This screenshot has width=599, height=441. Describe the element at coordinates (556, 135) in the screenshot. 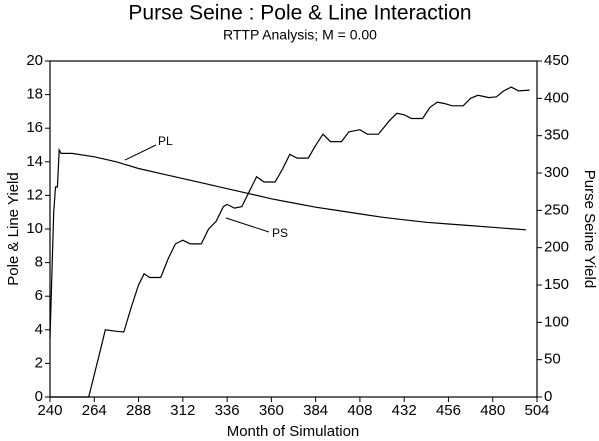

I see `y2-tick-label: 350` at that location.